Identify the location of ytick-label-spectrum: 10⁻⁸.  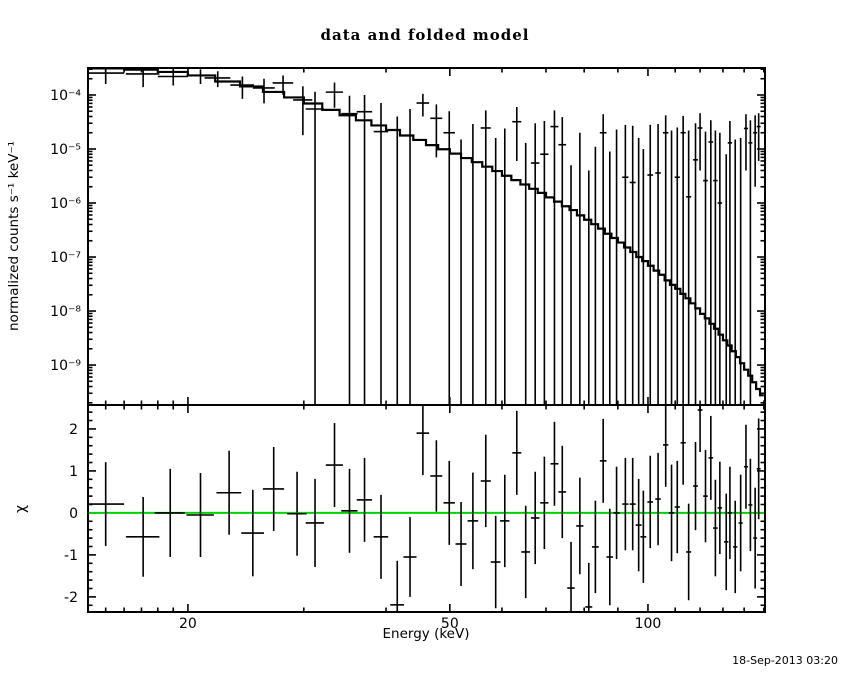
(65, 312).